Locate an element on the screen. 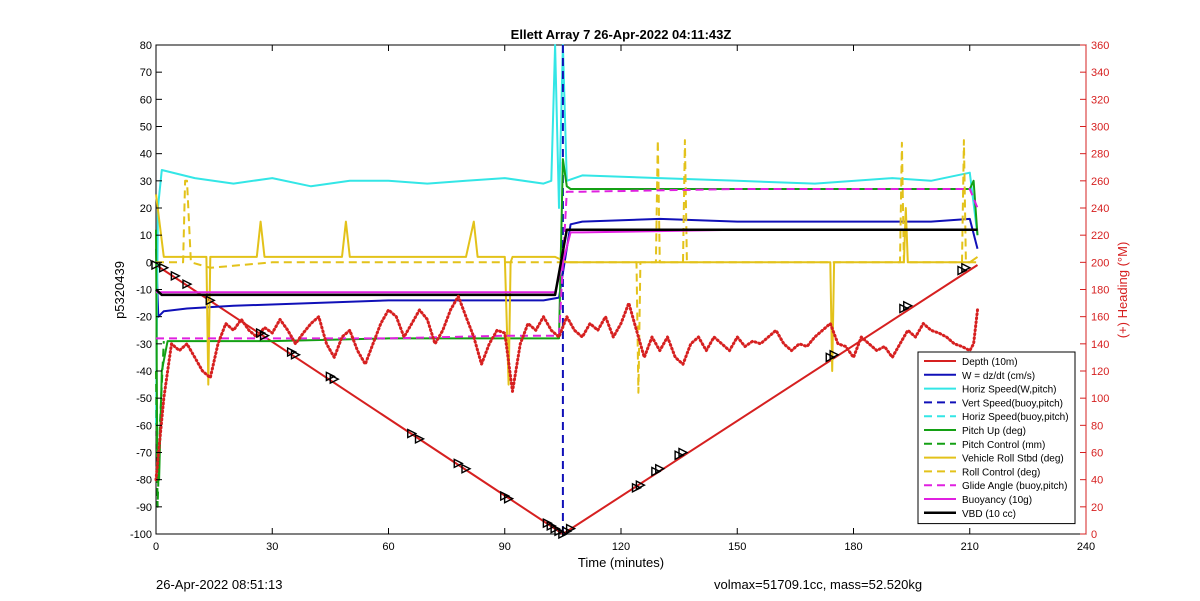 The image size is (1200, 601). y2-tick-label: 60 is located at coordinates (1097, 454).